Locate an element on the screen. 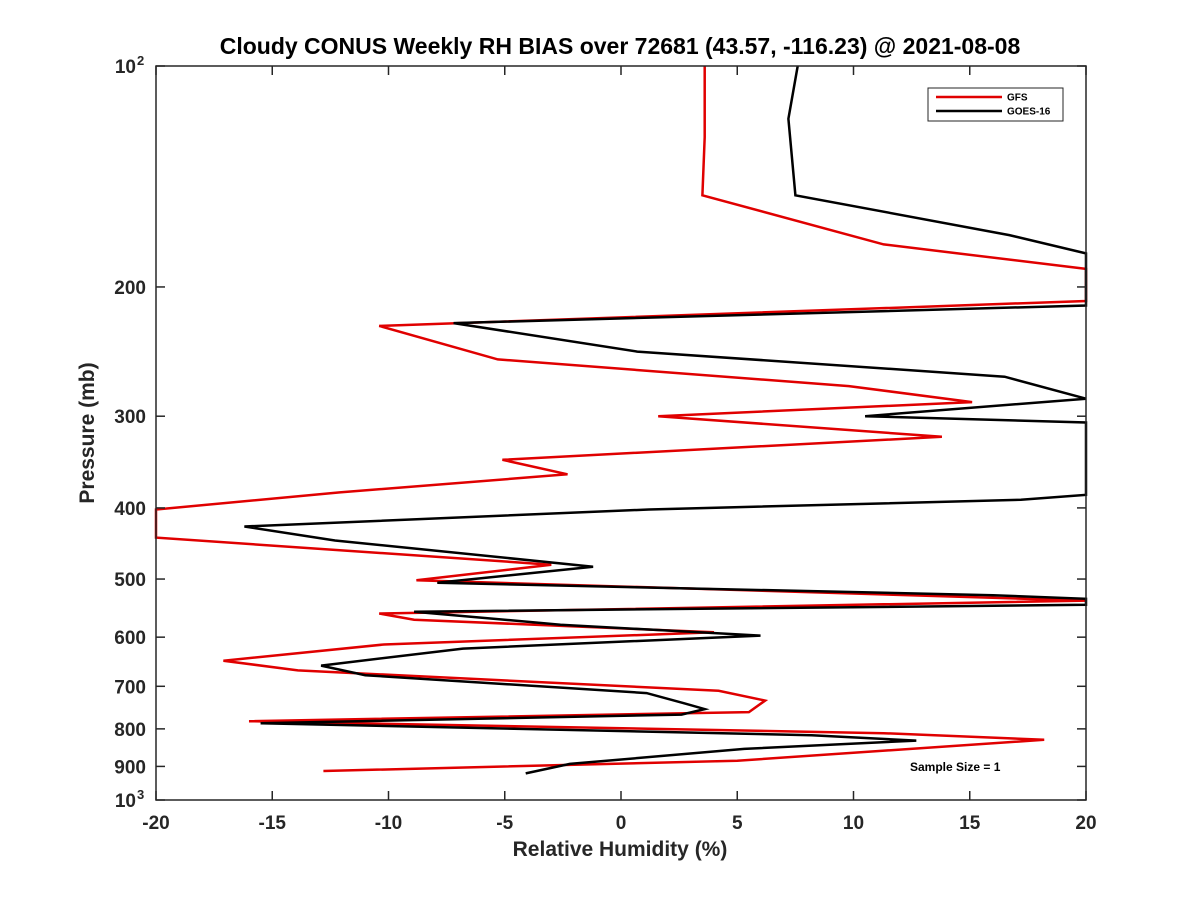  y-tick-label: 200 is located at coordinates (130, 288).